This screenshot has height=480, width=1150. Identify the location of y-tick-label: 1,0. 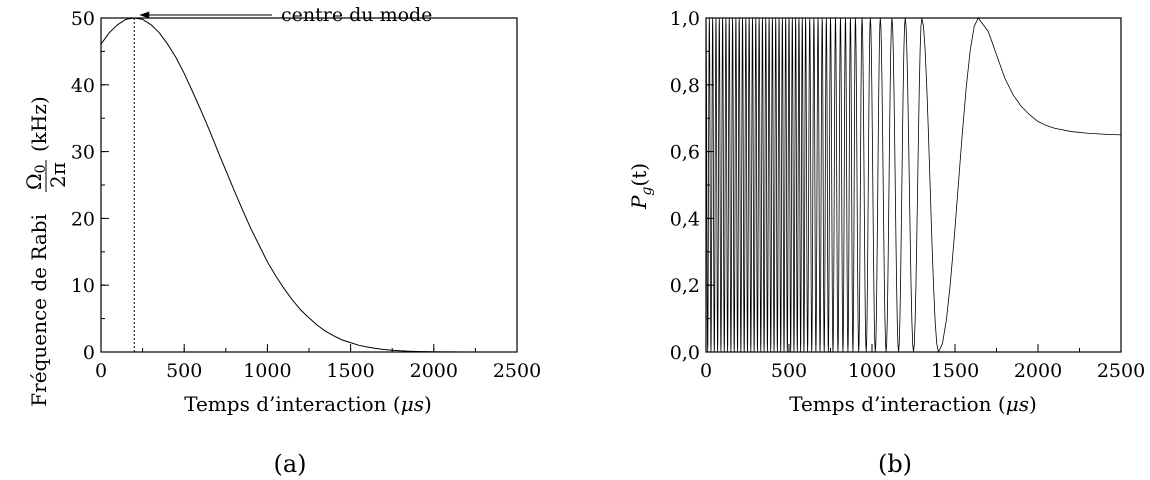
(685, 19).